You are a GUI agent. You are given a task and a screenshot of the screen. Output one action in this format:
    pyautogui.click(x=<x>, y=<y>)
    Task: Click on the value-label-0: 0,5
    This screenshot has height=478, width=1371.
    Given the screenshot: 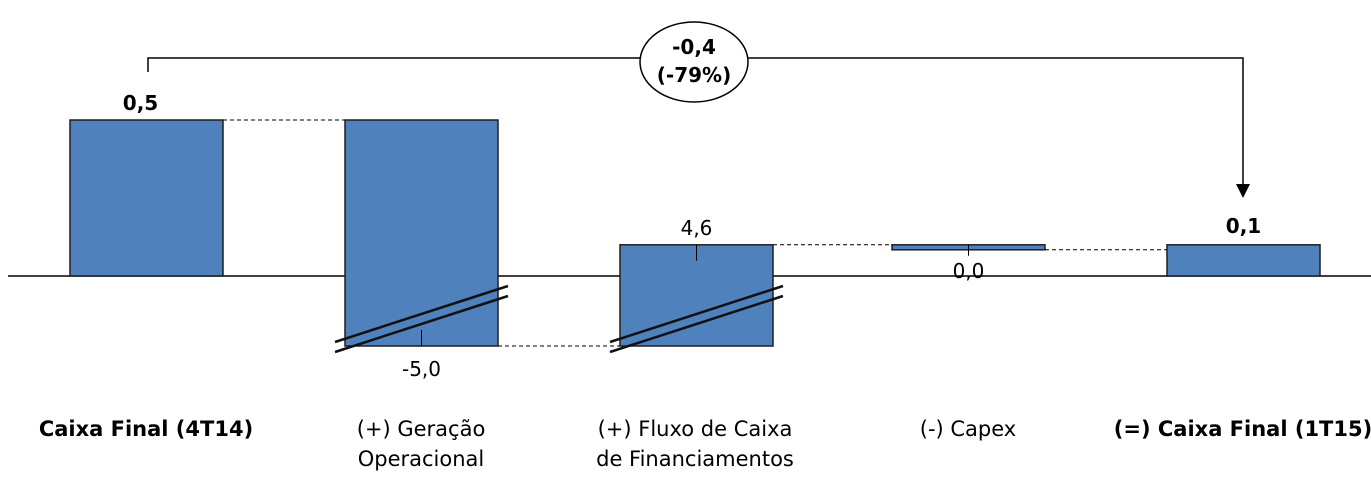 What is the action you would take?
    pyautogui.click(x=140, y=103)
    